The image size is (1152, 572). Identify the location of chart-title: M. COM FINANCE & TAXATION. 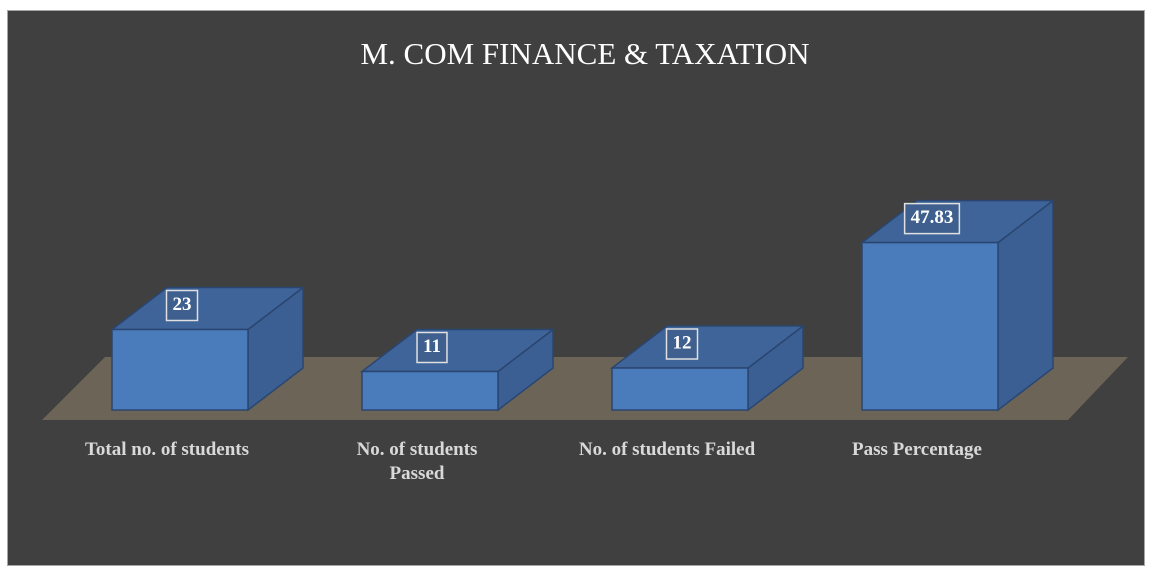
(584, 53).